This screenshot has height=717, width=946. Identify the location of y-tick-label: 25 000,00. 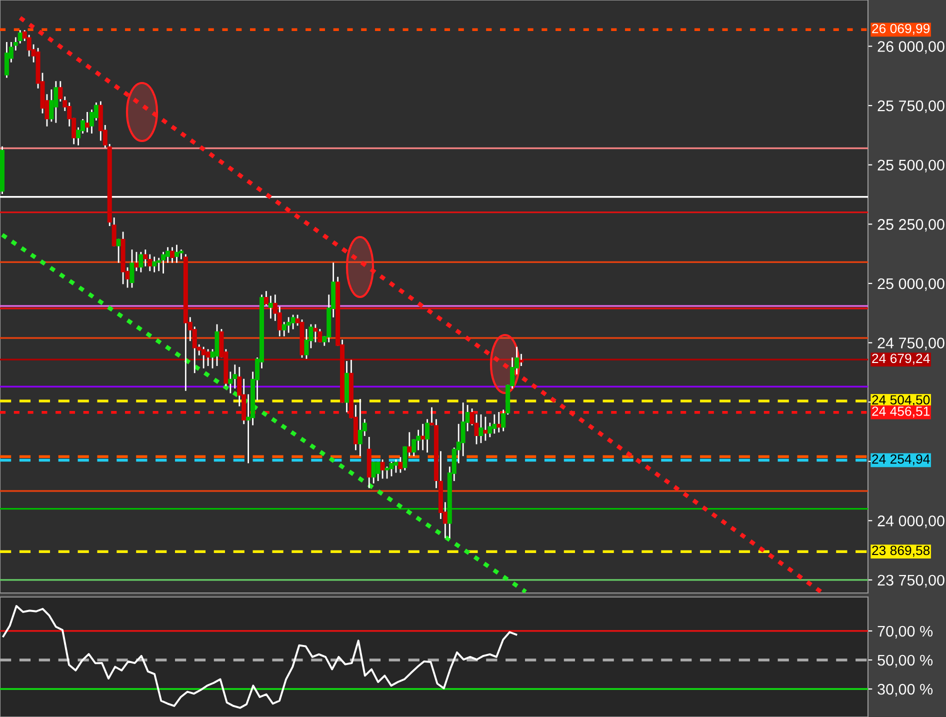
(911, 284).